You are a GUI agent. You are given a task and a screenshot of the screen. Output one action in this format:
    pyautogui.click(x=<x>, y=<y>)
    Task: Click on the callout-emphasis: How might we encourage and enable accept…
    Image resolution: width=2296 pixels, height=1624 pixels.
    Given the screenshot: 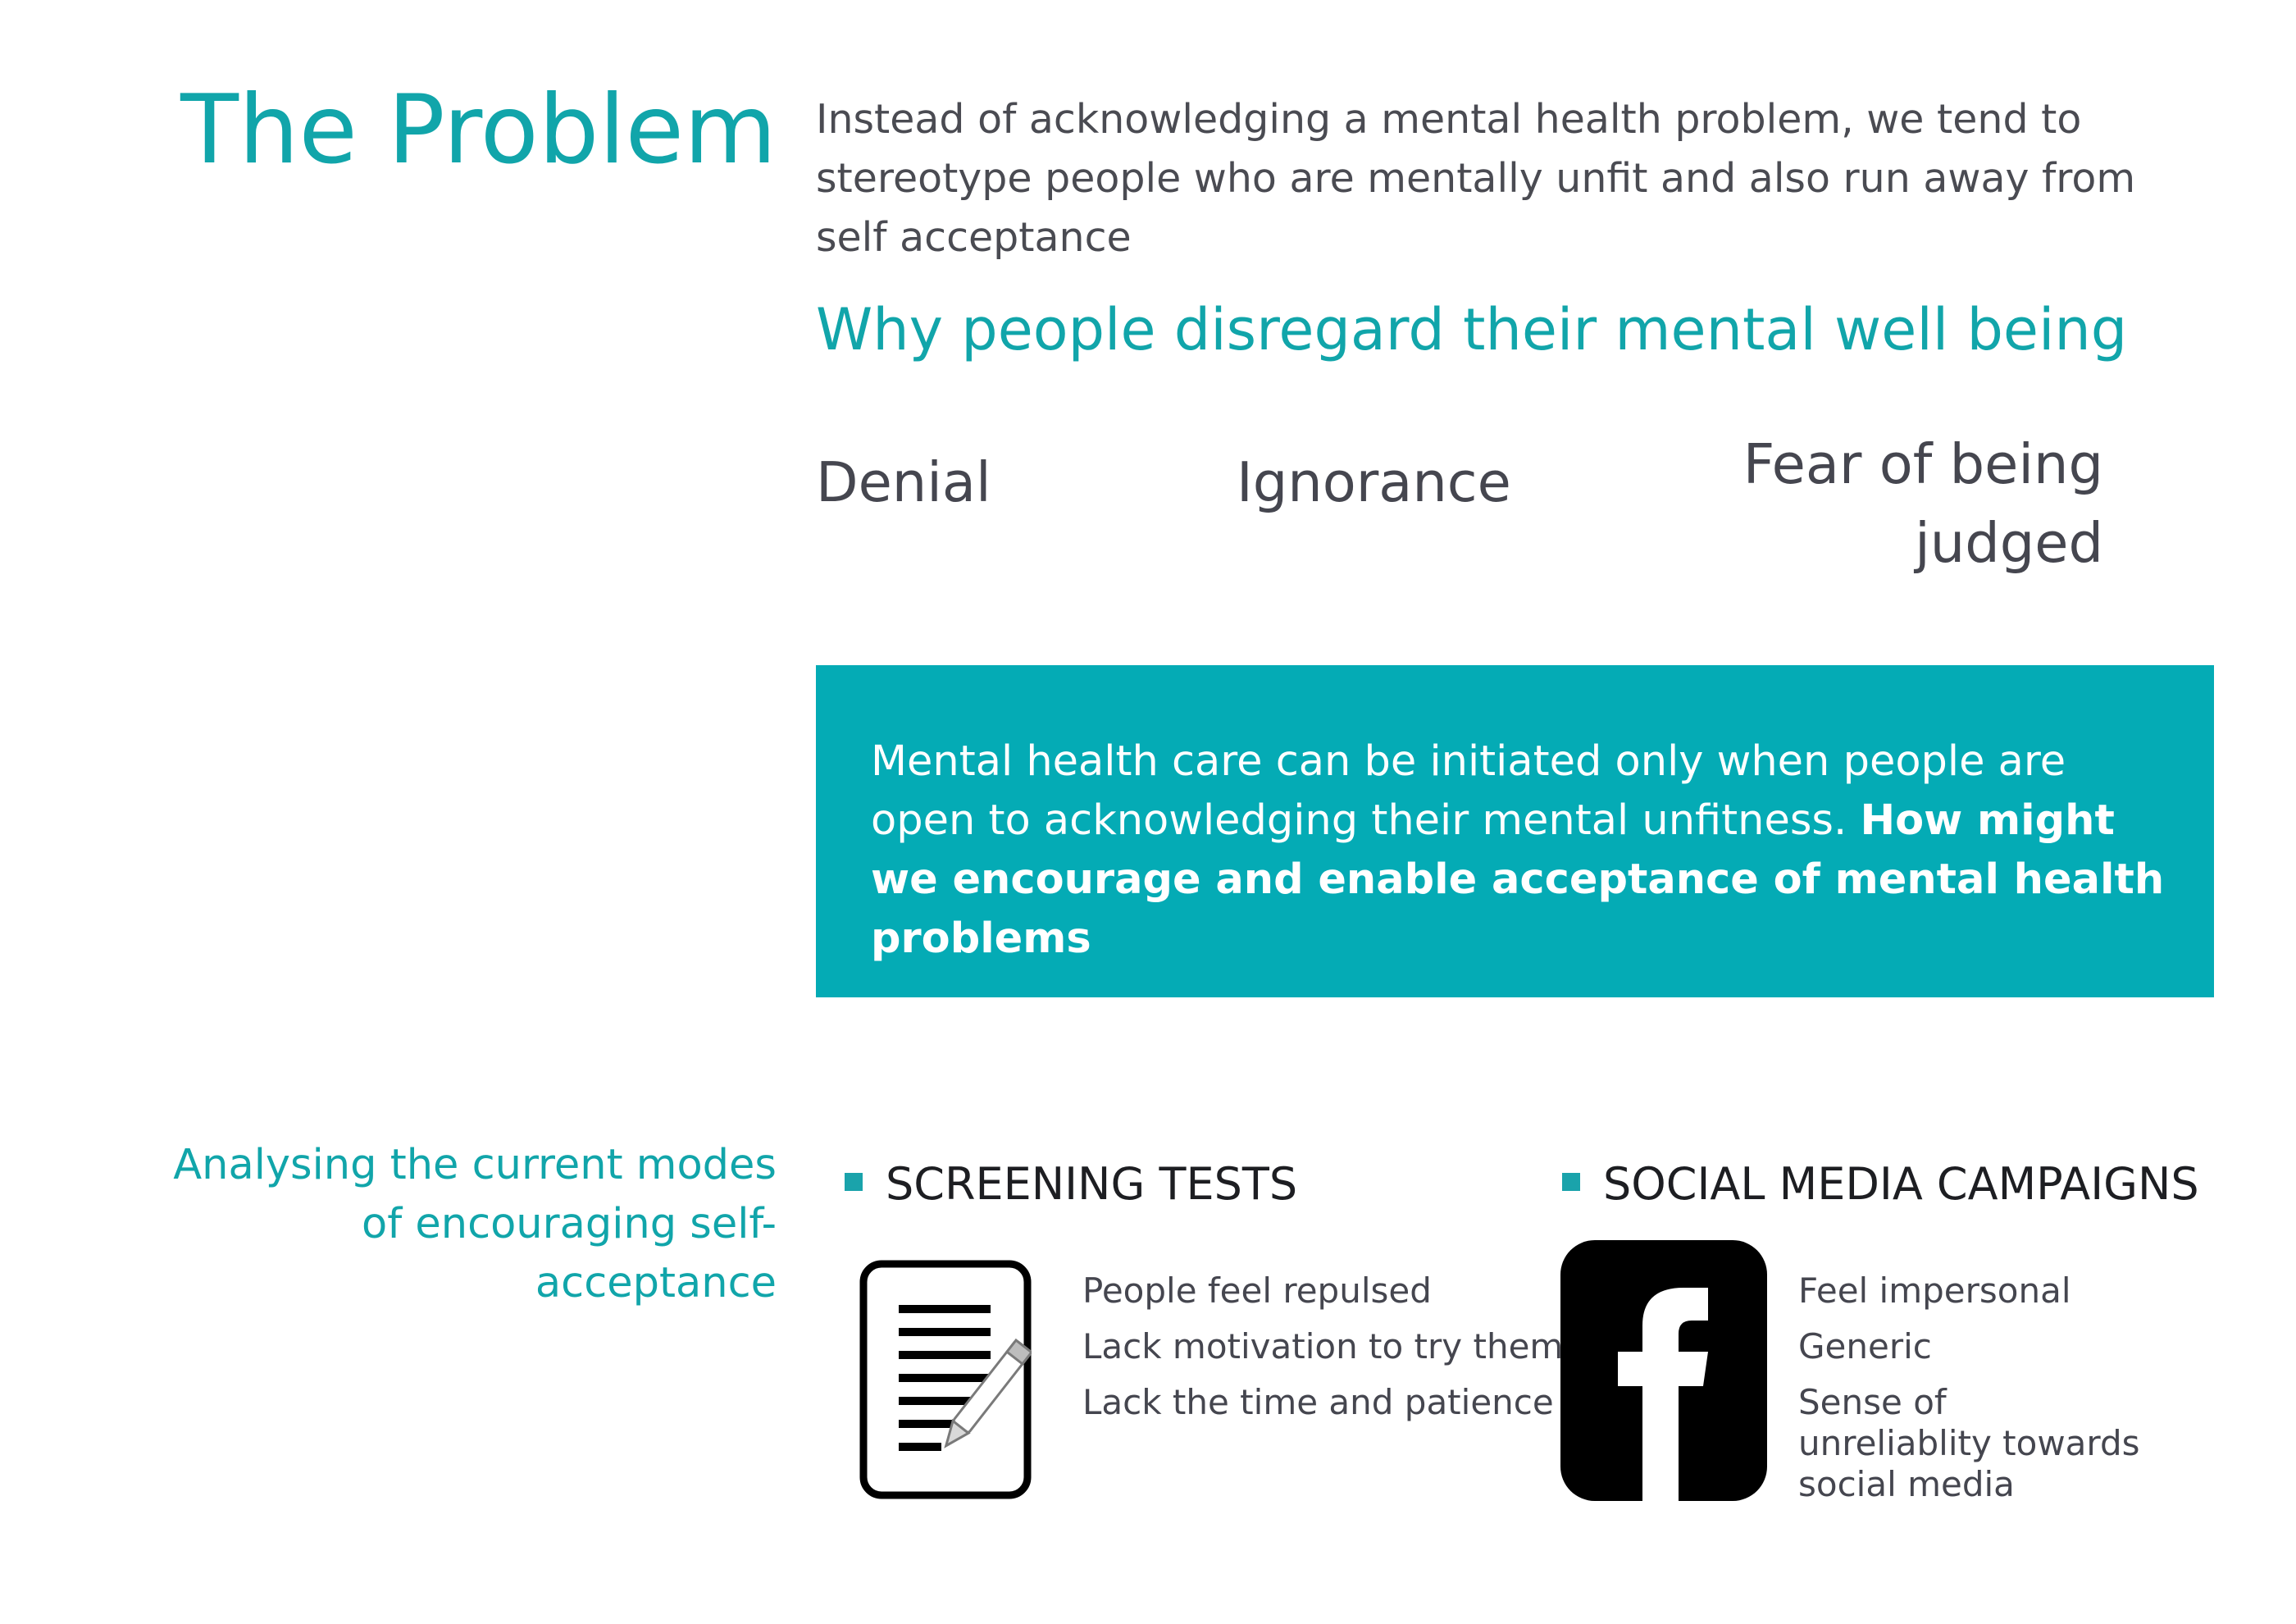 What is the action you would take?
    pyautogui.click(x=1518, y=879)
    